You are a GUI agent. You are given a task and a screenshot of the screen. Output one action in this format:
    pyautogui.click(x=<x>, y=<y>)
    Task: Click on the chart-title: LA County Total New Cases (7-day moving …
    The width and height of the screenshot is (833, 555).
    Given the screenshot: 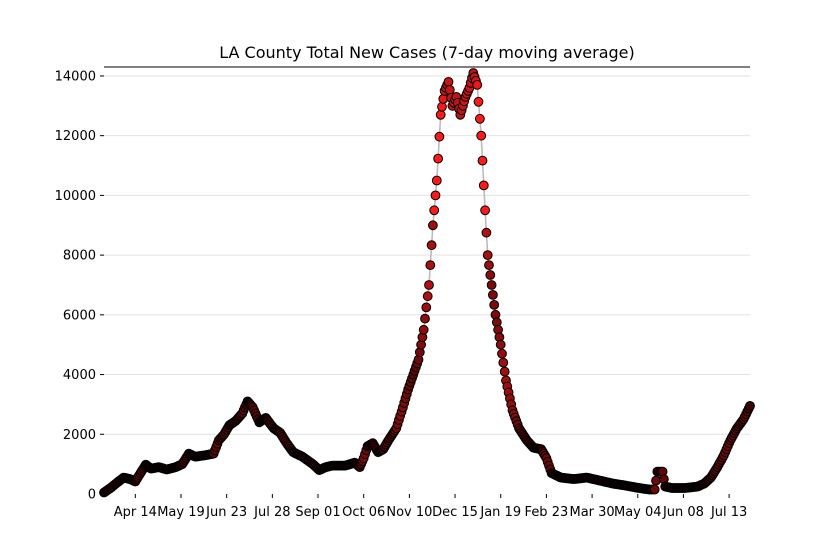 What is the action you would take?
    pyautogui.click(x=427, y=52)
    